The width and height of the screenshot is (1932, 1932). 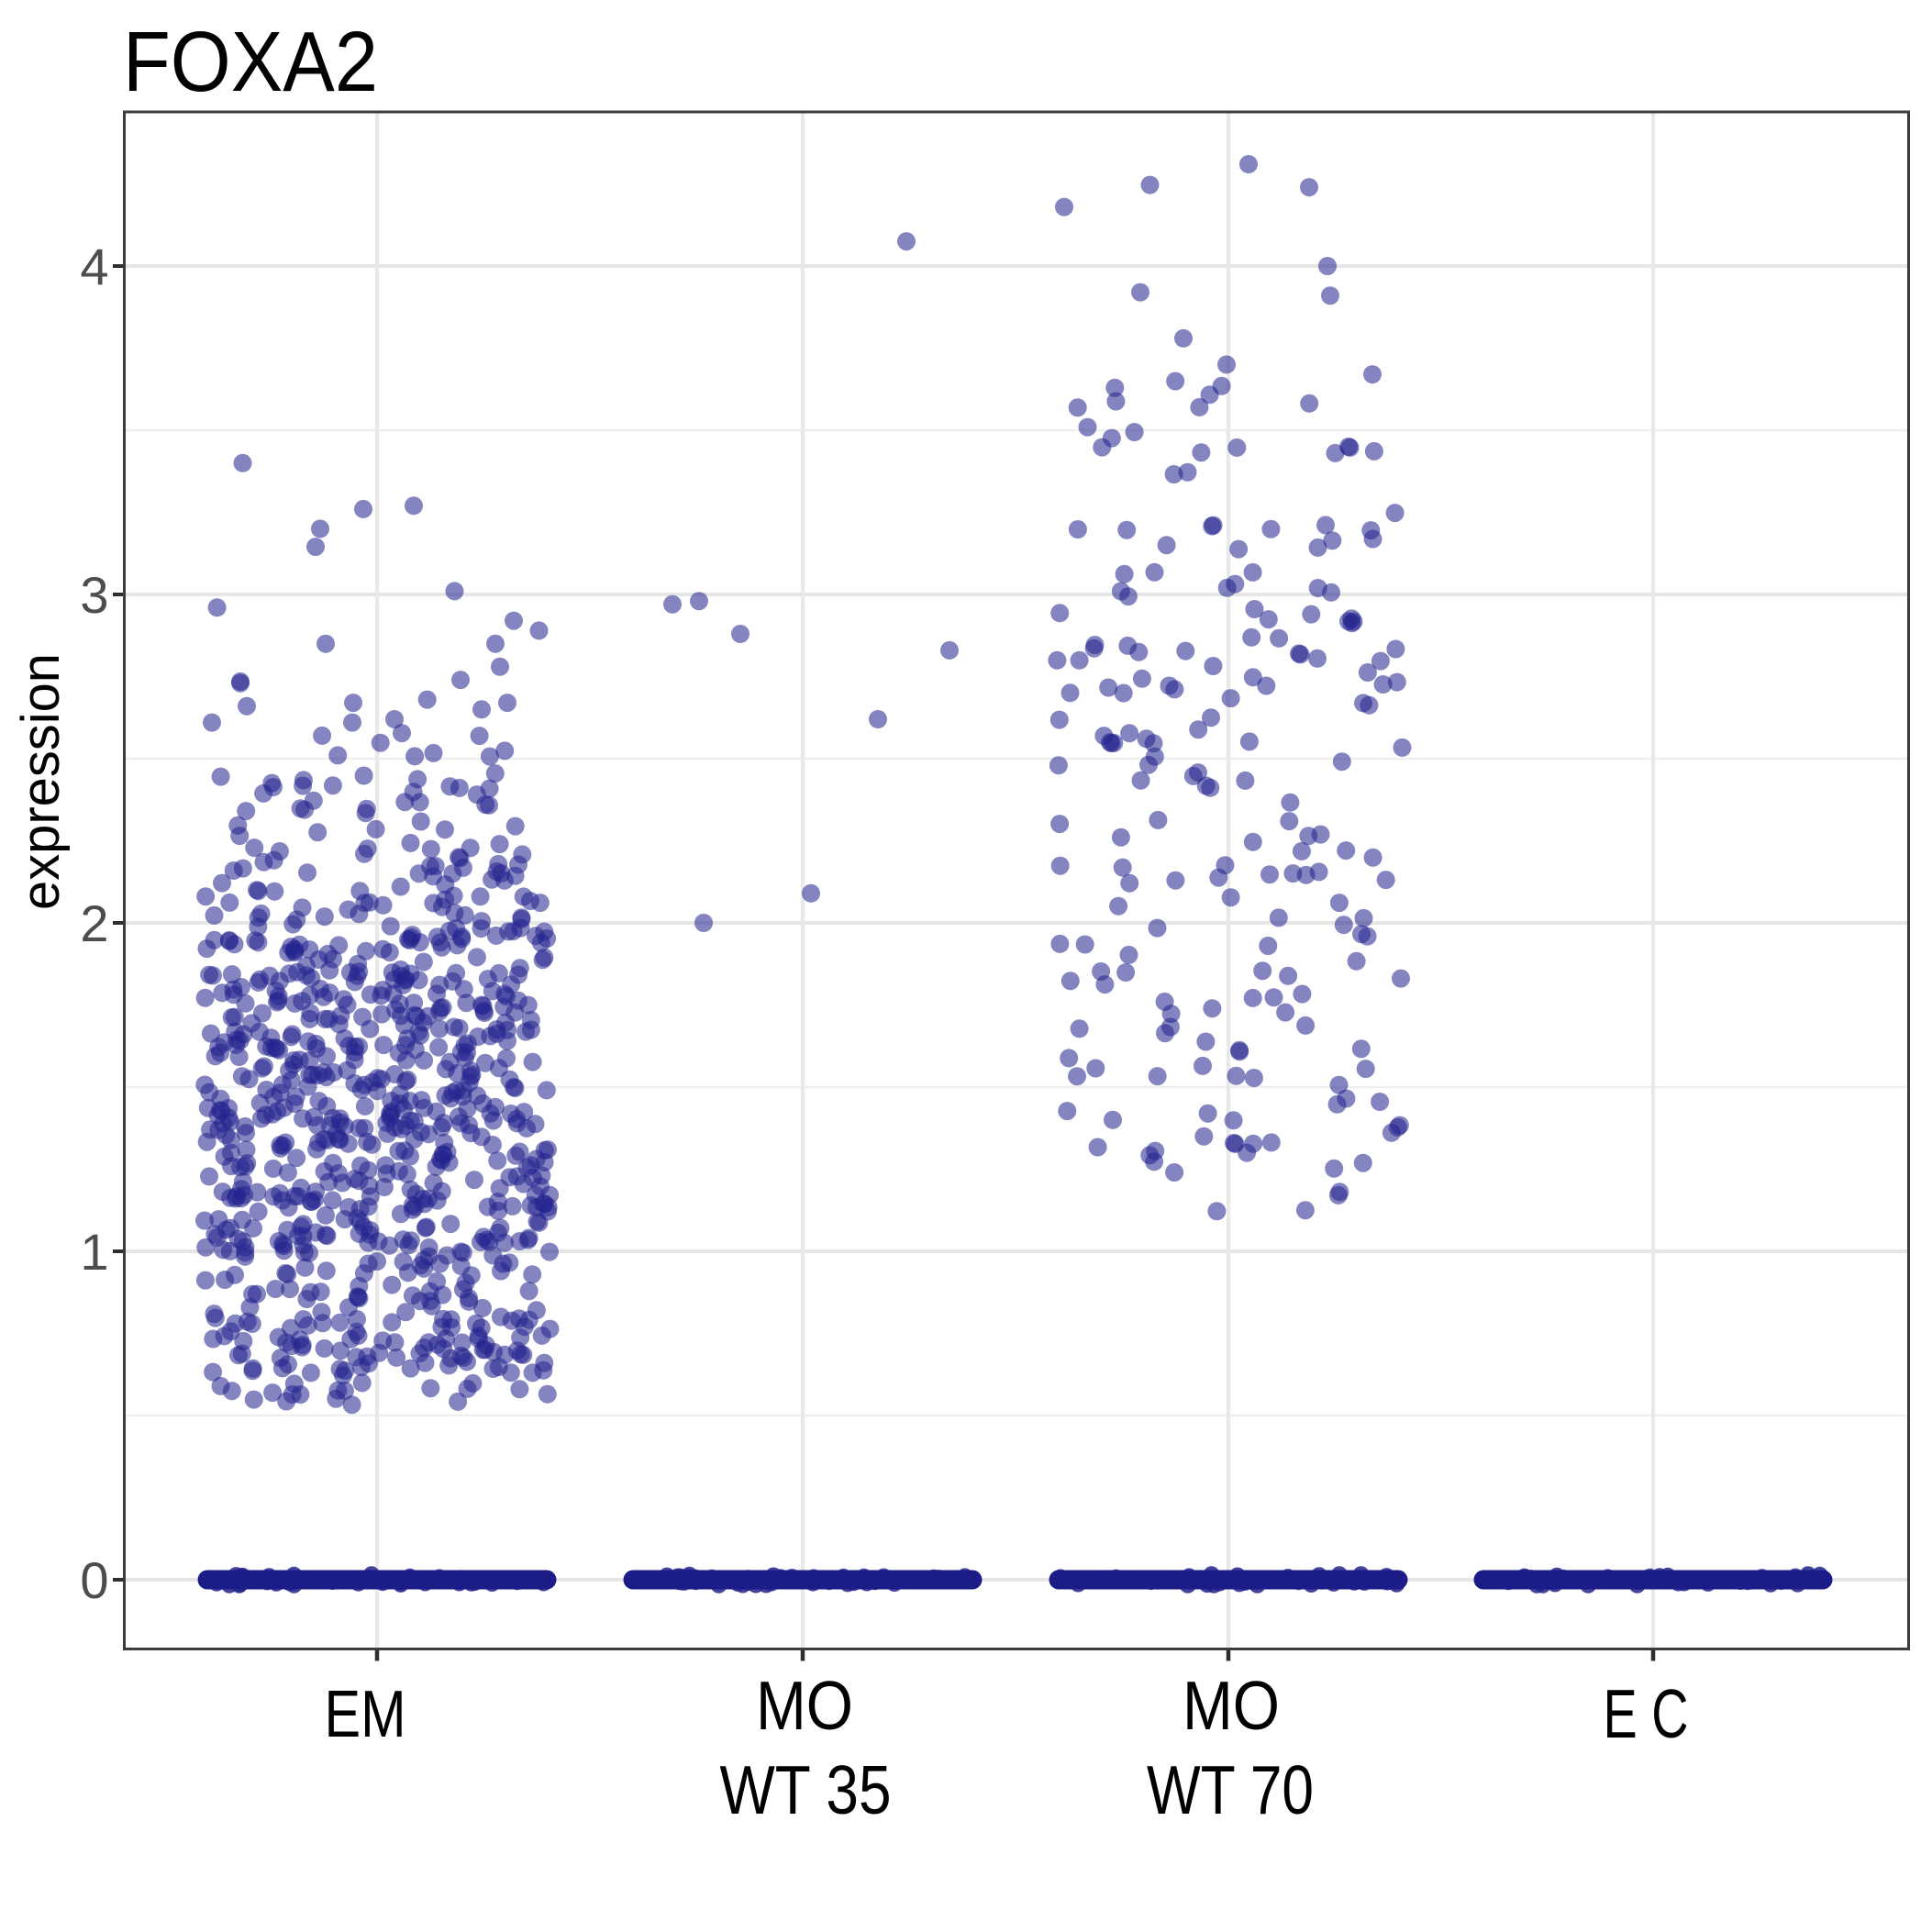 I want to click on svg-text: WT 70, so click(x=1230, y=1789).